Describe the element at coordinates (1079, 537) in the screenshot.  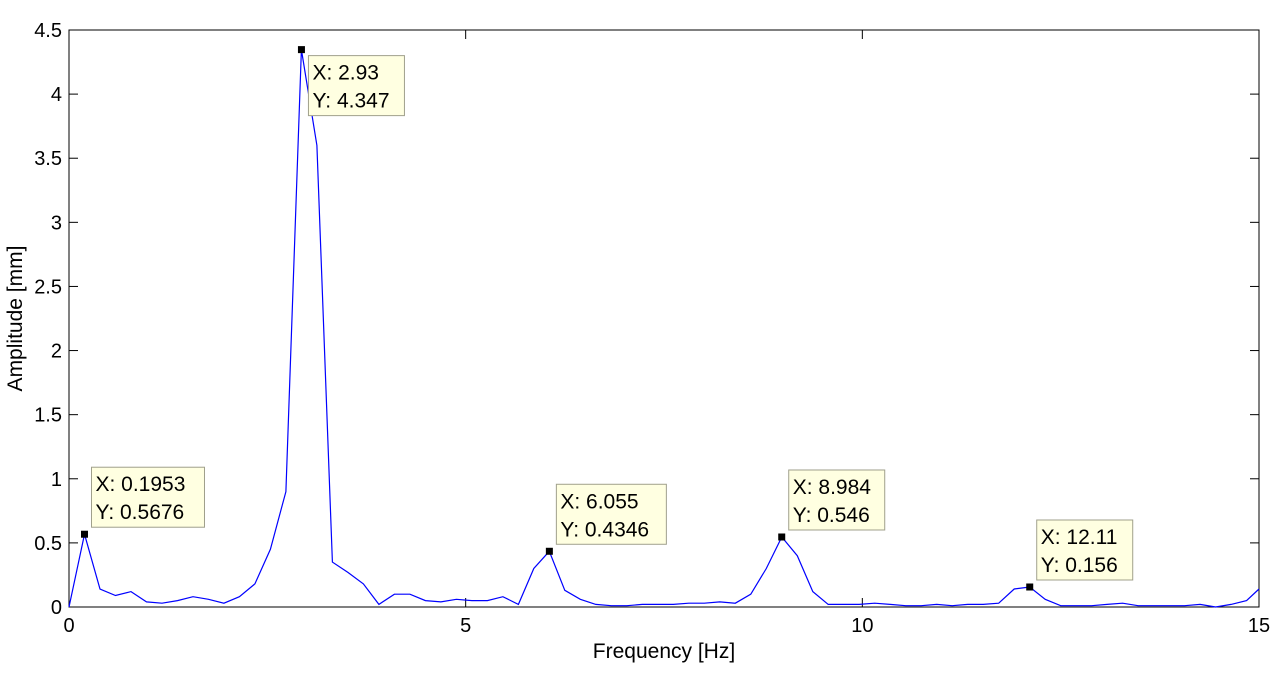
I see `datatip-x-text: X: 12.11` at that location.